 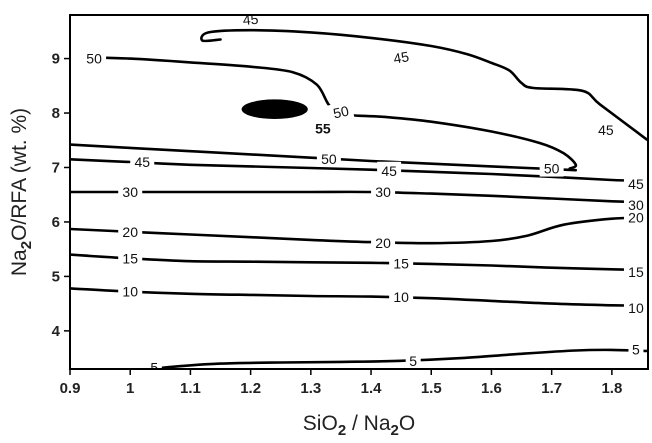 What do you see at coordinates (407, 423) in the screenshot?
I see `x-title-part-3: O` at bounding box center [407, 423].